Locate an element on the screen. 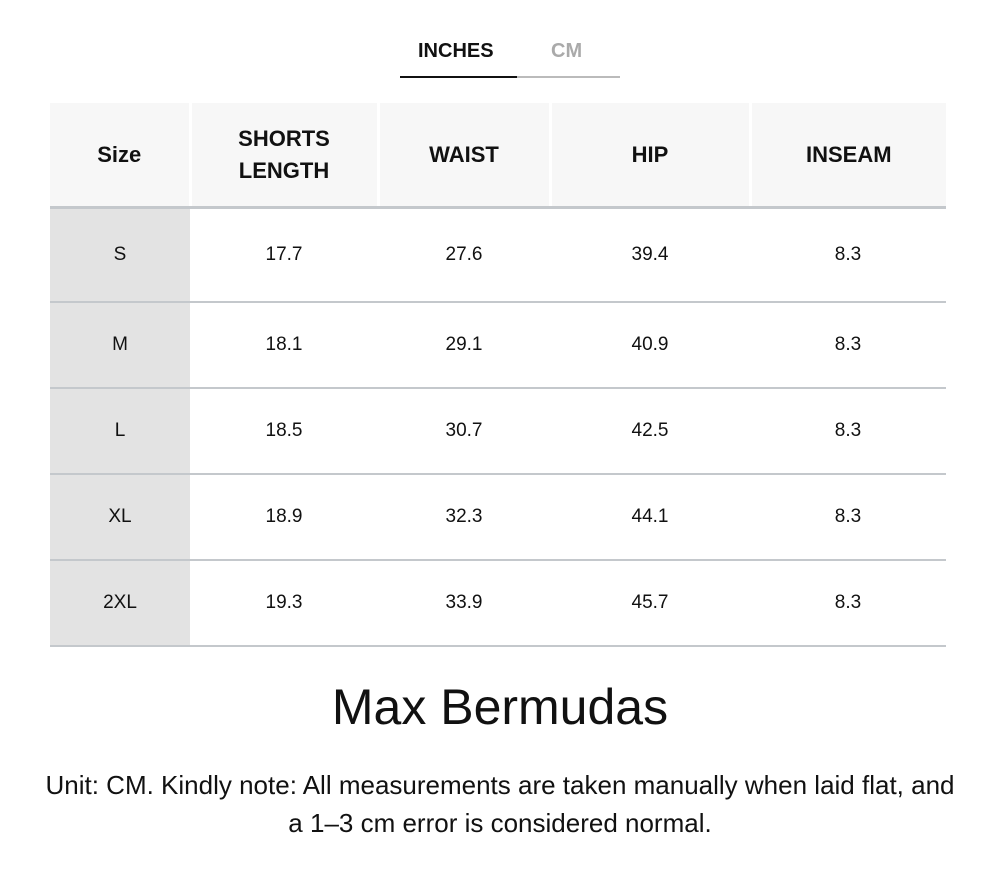 This screenshot has height=882, width=1000. header-inseam: INSEAM is located at coordinates (848, 156).